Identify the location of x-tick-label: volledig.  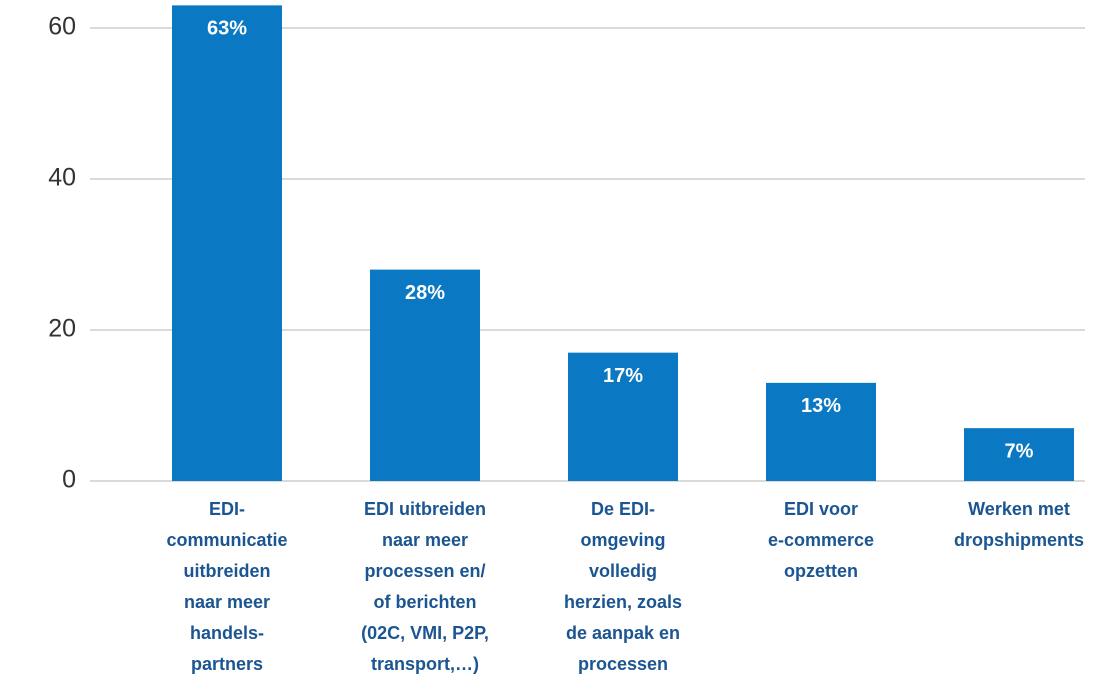
(623, 571).